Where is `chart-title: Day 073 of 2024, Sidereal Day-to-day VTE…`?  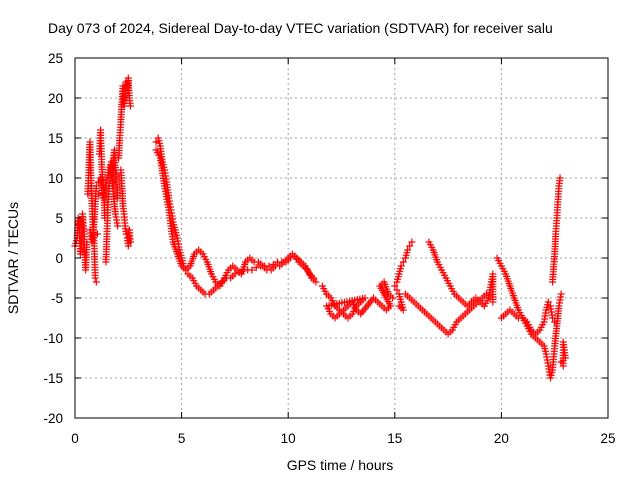
chart-title: Day 073 of 2024, Sidereal Day-to-day VTE… is located at coordinates (300, 28).